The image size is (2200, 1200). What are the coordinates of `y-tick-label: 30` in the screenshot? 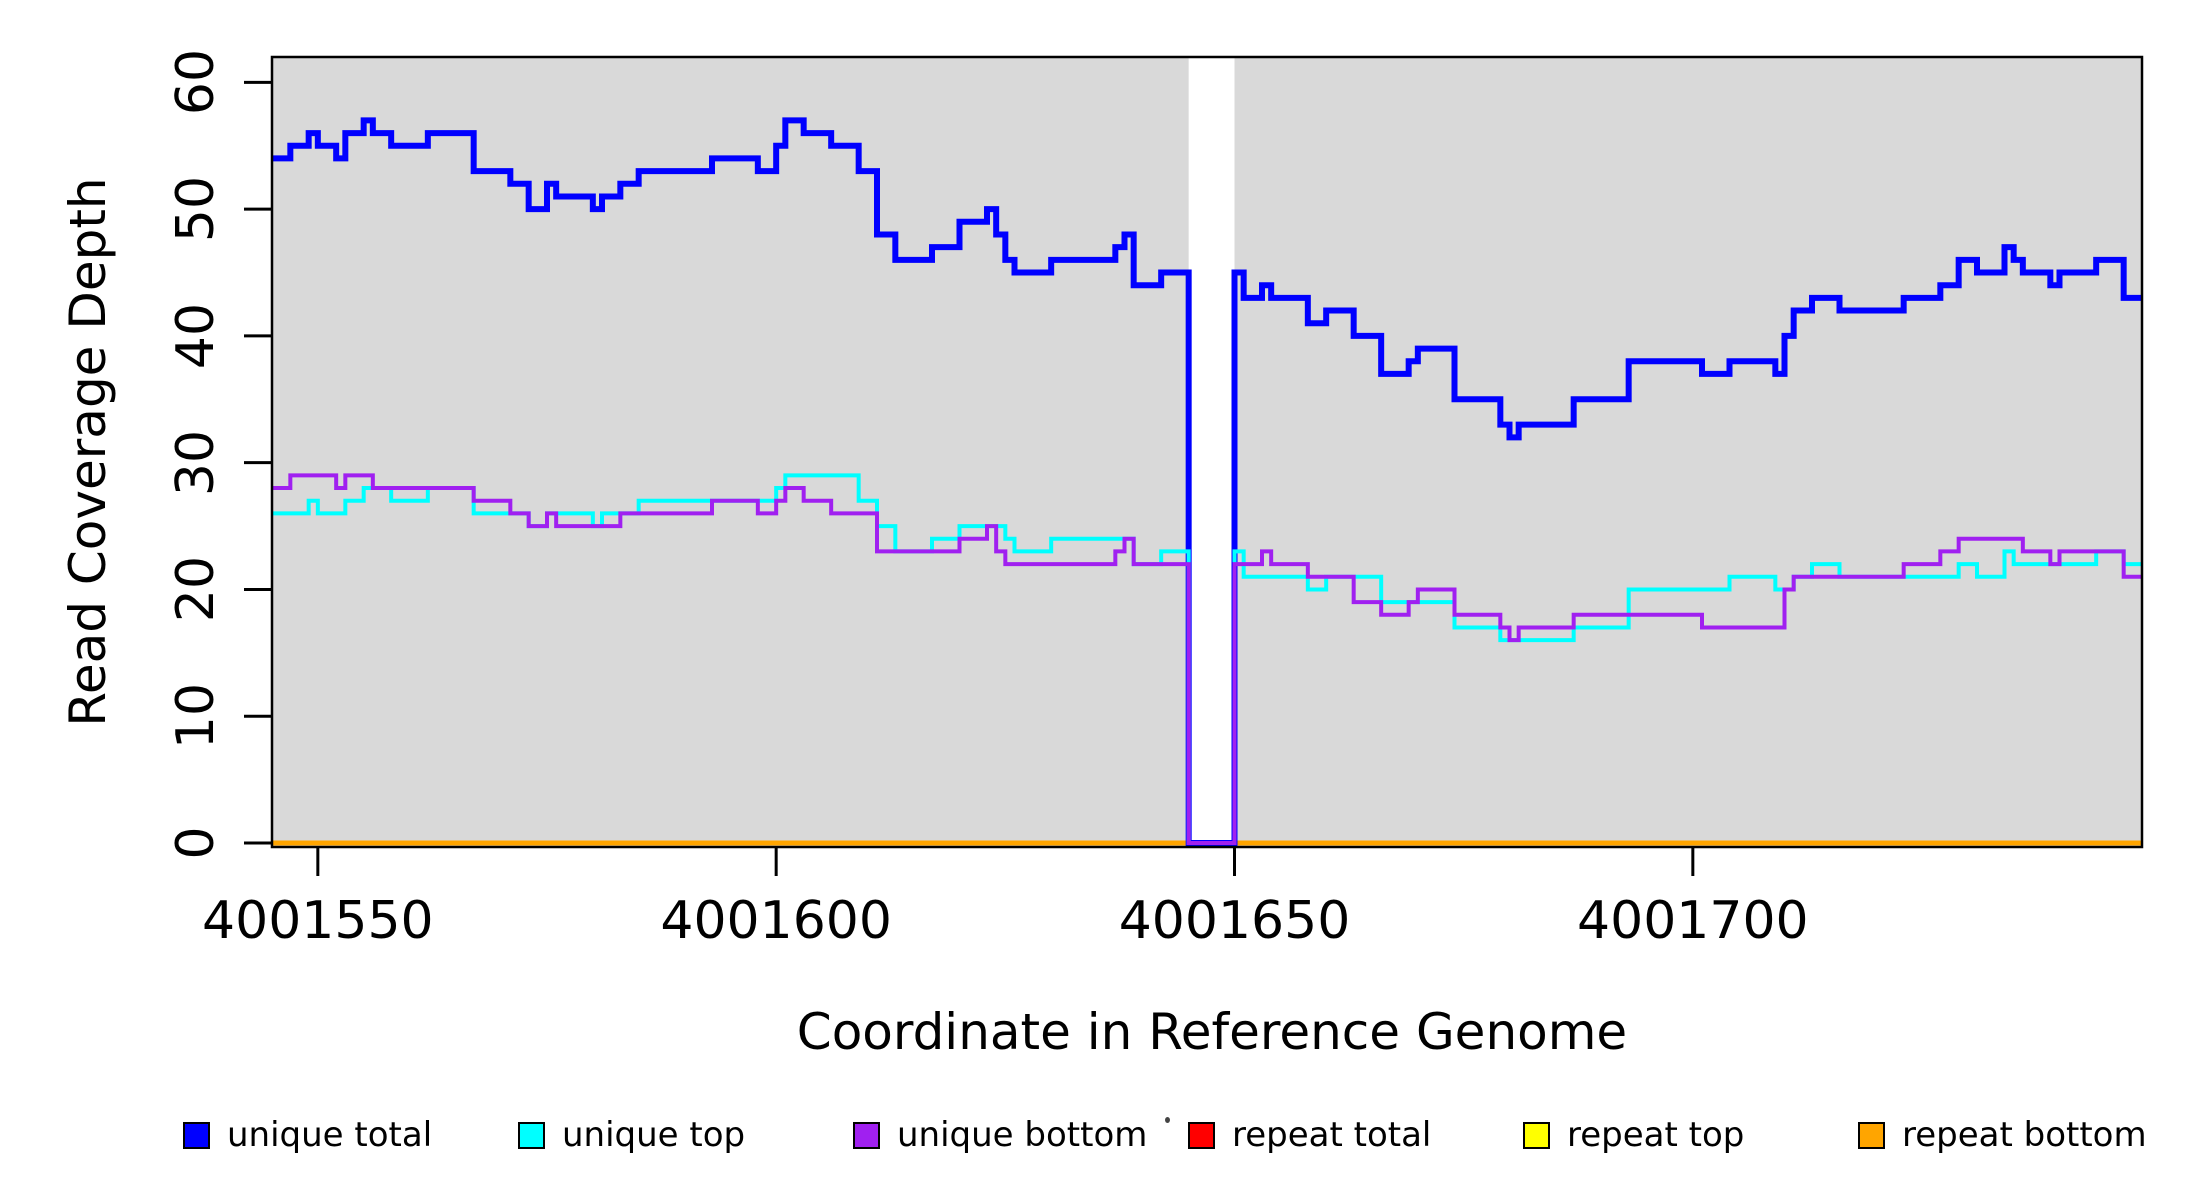 It's located at (196, 462).